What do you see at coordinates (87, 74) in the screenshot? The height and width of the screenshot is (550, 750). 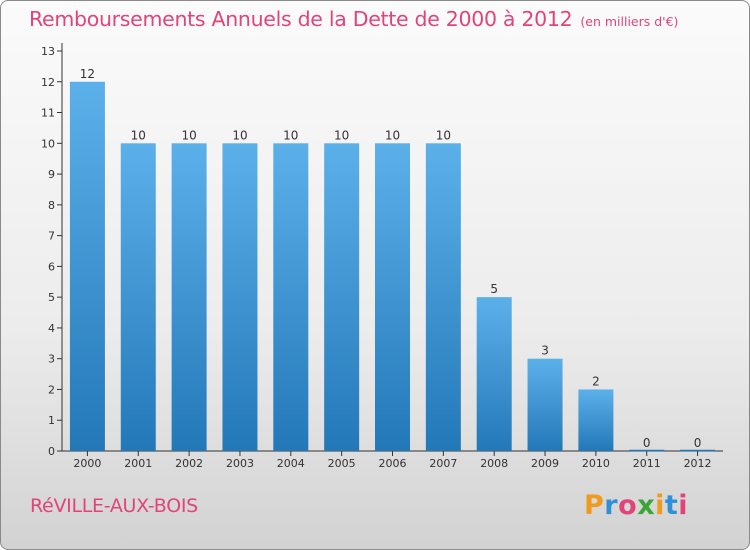 I see `data-label: 12` at bounding box center [87, 74].